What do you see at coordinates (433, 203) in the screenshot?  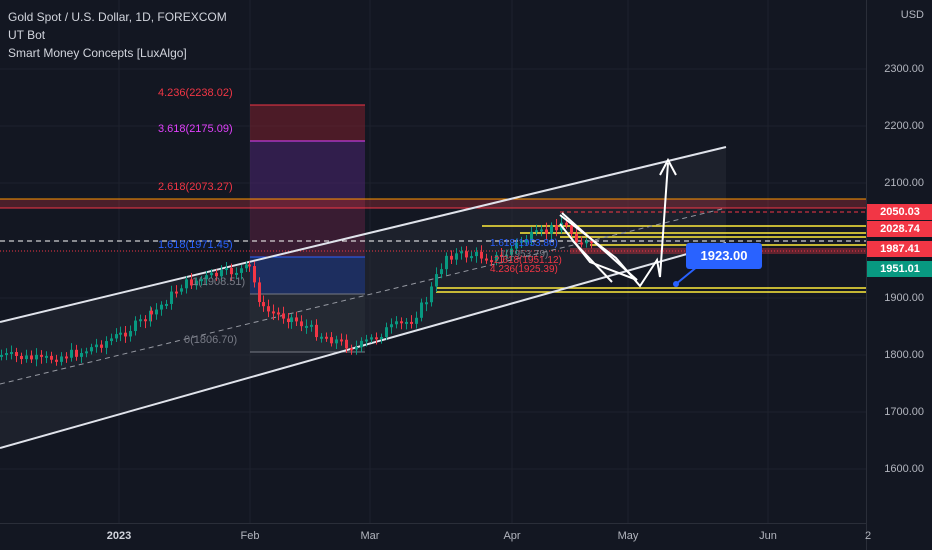 I see `resistance-zone` at bounding box center [433, 203].